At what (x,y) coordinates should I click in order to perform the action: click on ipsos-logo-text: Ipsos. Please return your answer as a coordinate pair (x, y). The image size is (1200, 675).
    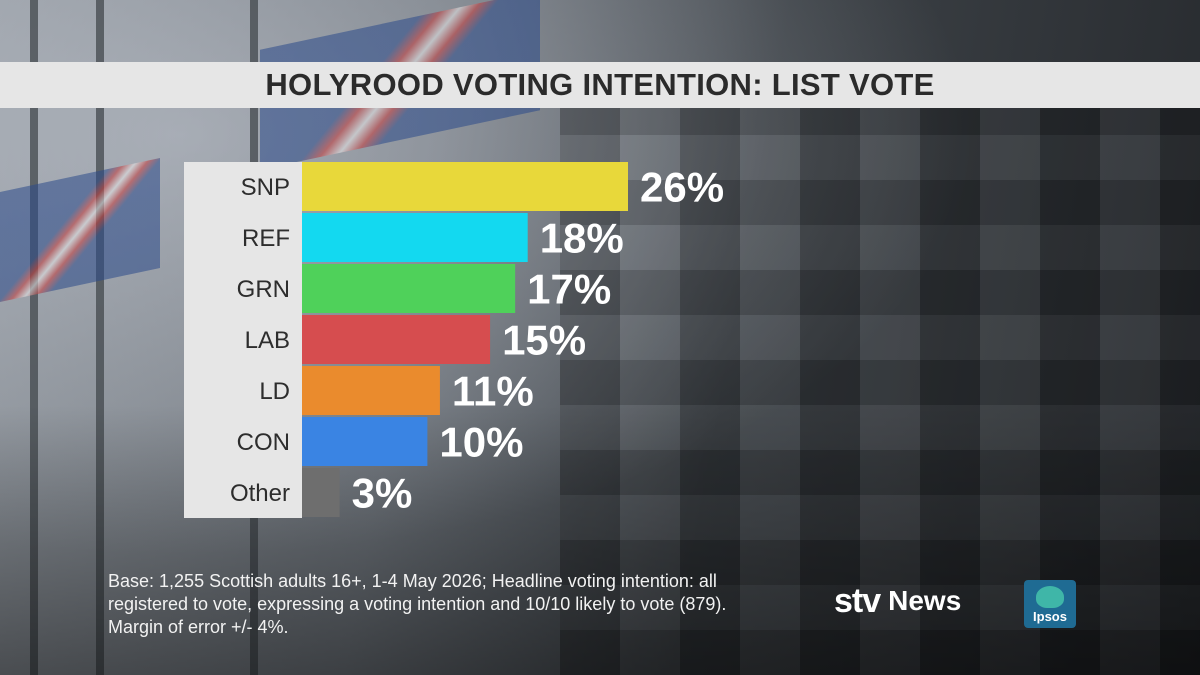
    Looking at the image, I should click on (1050, 616).